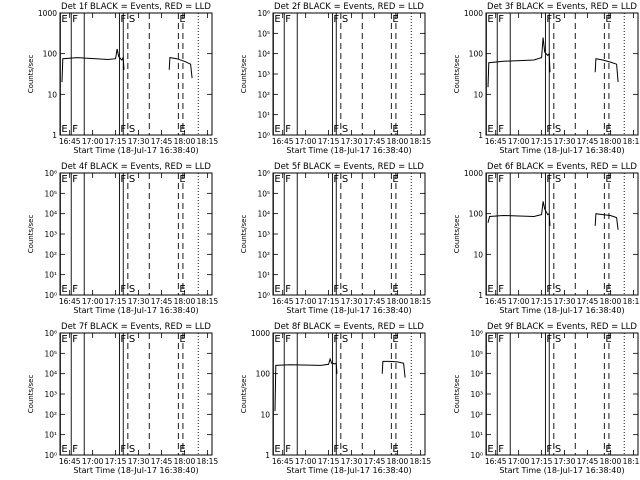 The width and height of the screenshot is (640, 480). I want to click on y-tick-label: 10⁶, so click(476, 333).